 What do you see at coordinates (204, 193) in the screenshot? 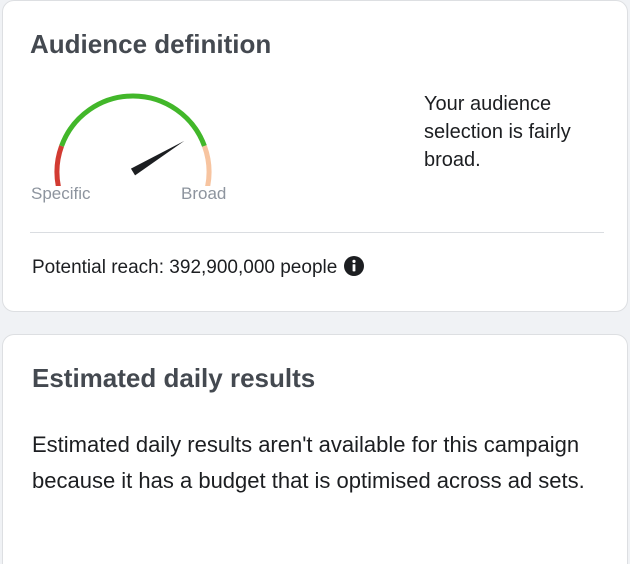
I see `gauge-label-broad: Broad` at bounding box center [204, 193].